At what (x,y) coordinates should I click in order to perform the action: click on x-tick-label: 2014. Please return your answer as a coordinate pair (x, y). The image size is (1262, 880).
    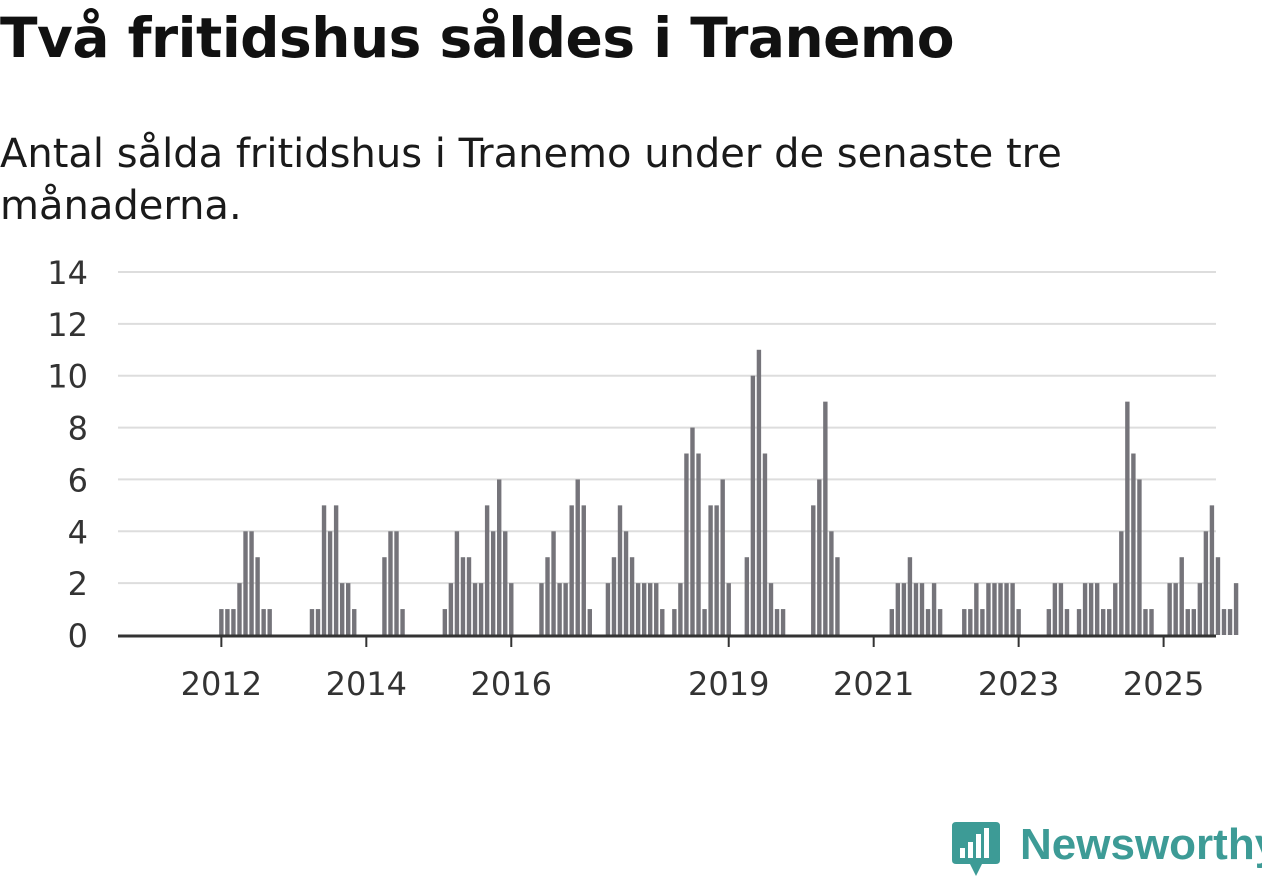
    Looking at the image, I should click on (366, 684).